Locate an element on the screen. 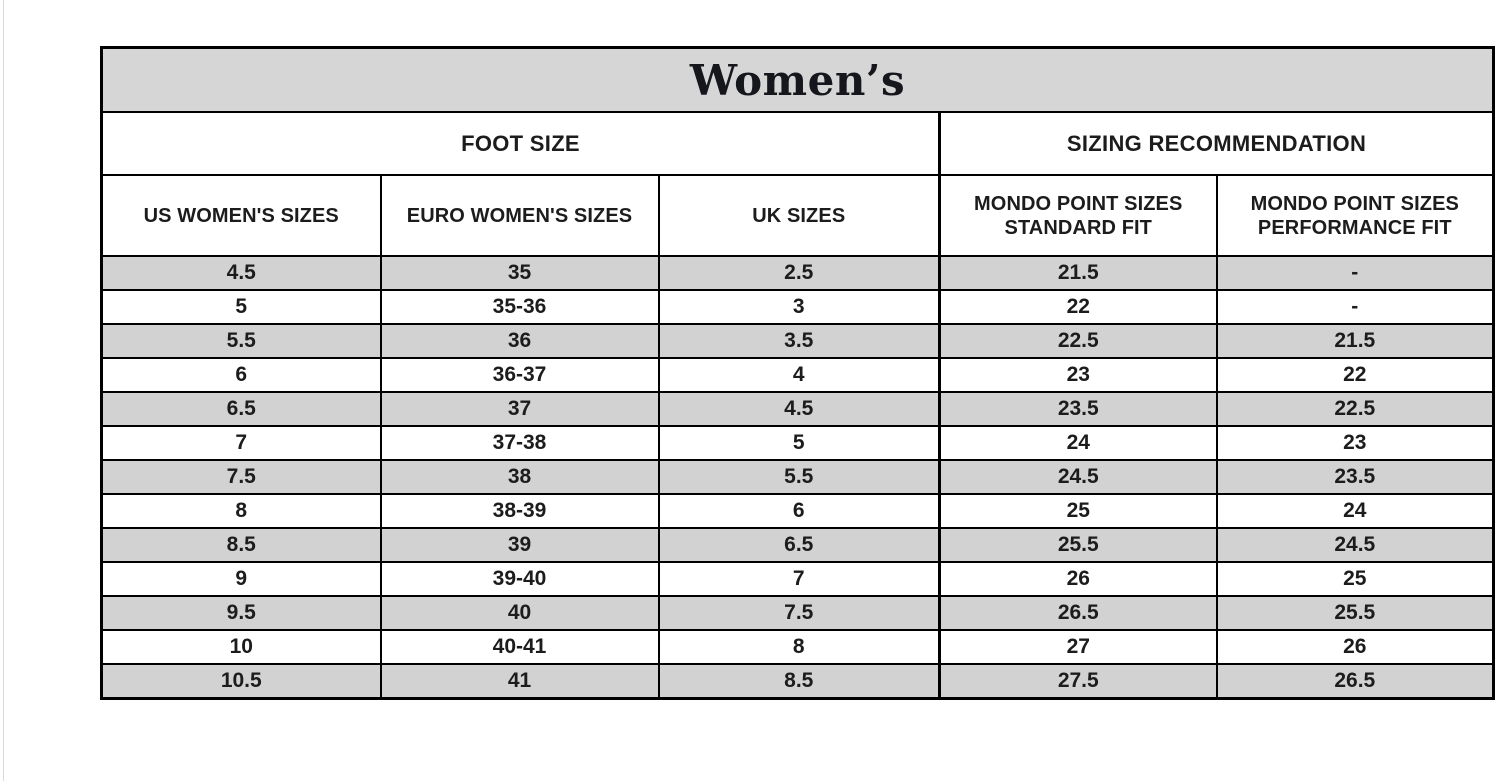 The width and height of the screenshot is (1500, 781). size-cell: 10.5 is located at coordinates (241, 681).